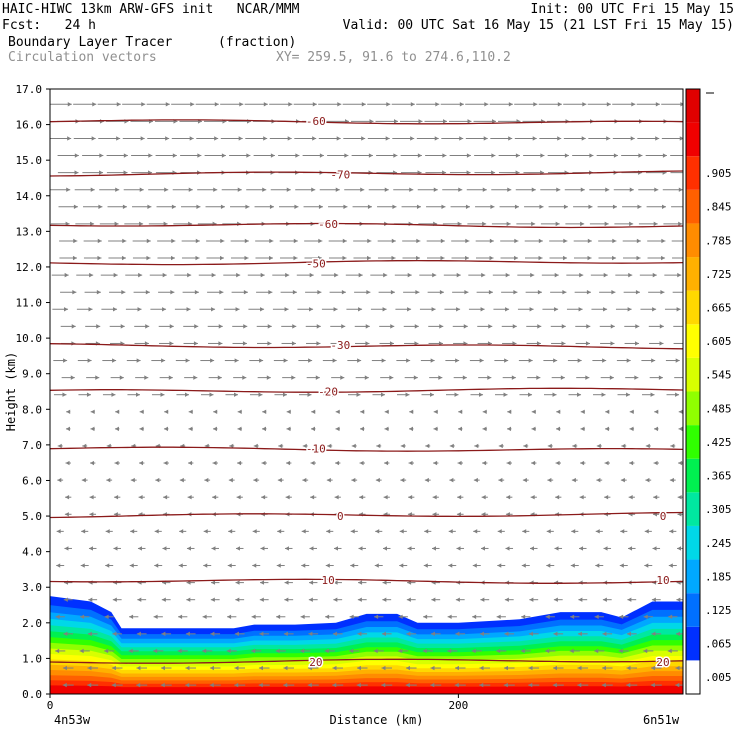  What do you see at coordinates (718, 576) in the screenshot?
I see `colorbar-label: .185` at bounding box center [718, 576].